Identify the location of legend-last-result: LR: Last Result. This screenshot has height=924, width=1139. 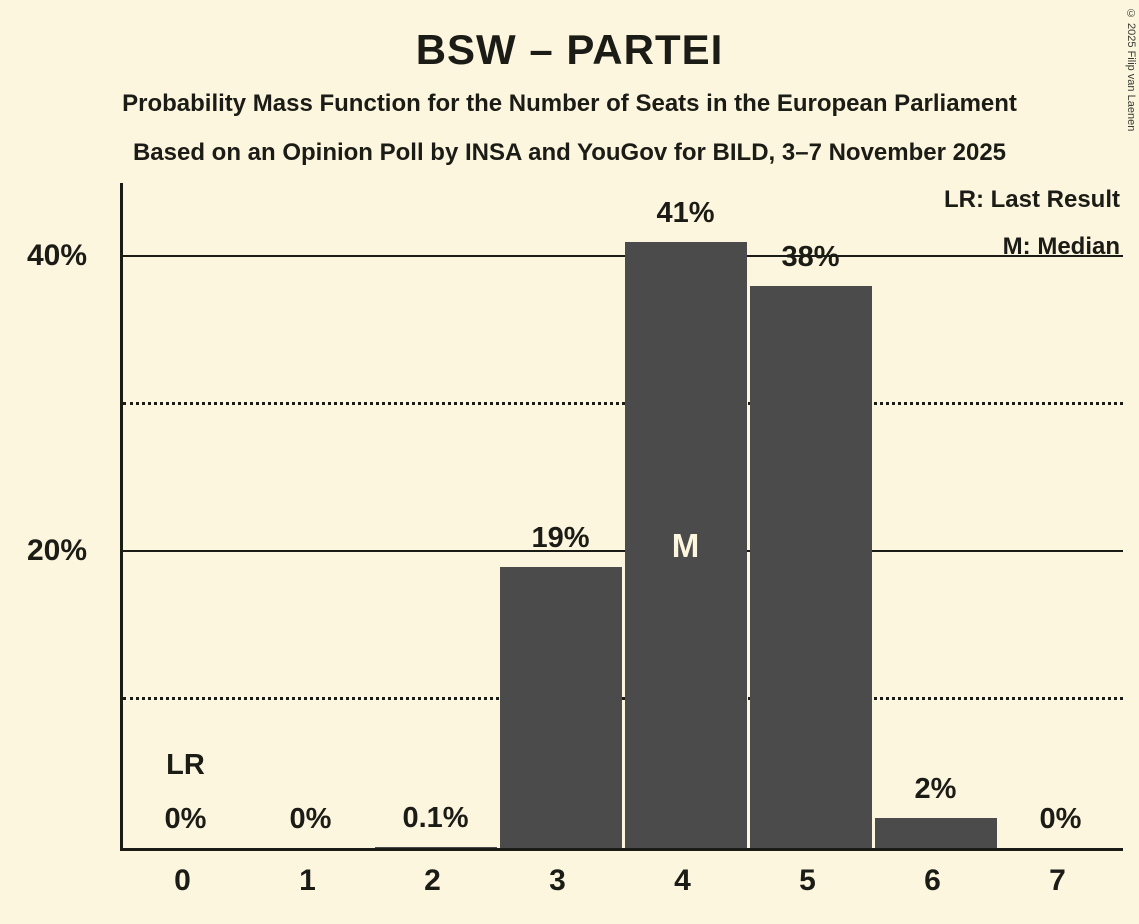
(1031, 199).